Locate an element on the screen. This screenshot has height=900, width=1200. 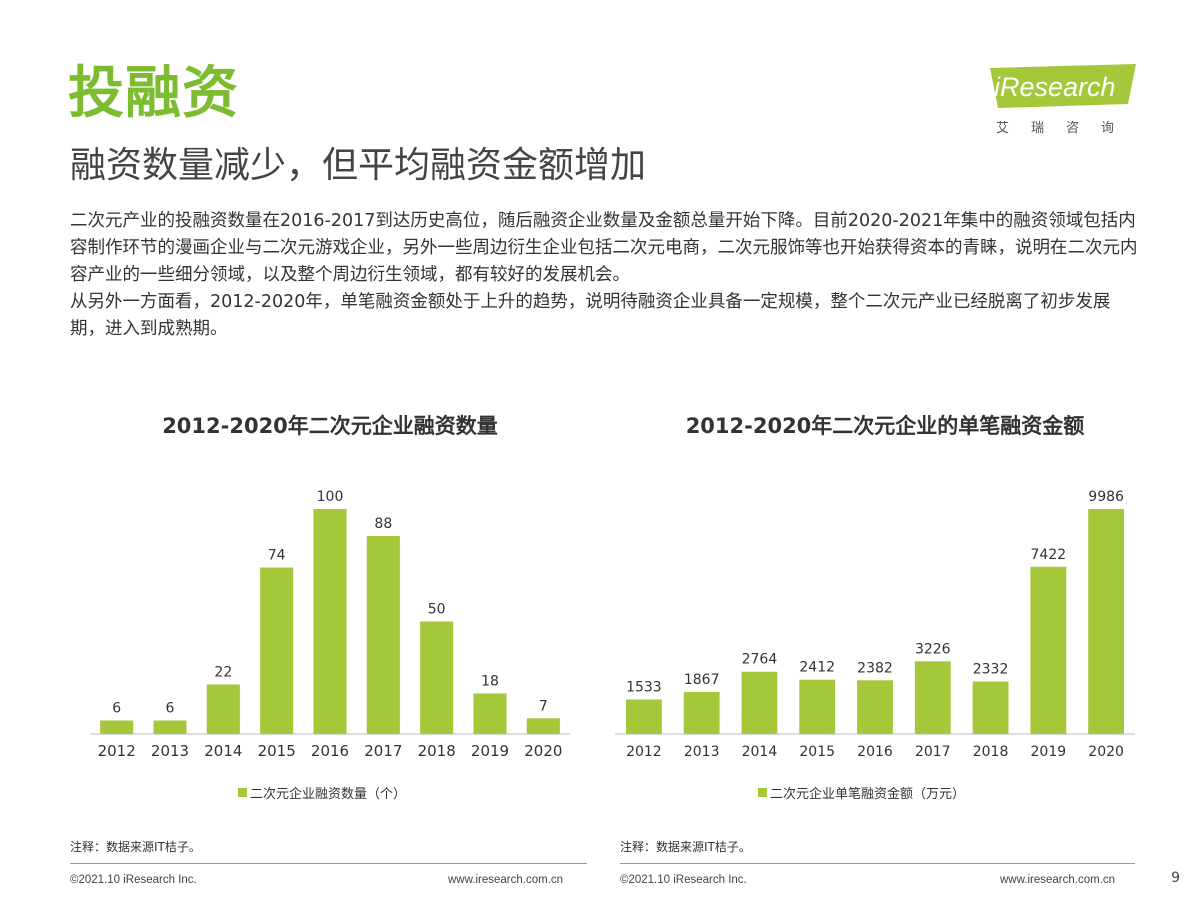
data-label-2018: 50 is located at coordinates (437, 610).